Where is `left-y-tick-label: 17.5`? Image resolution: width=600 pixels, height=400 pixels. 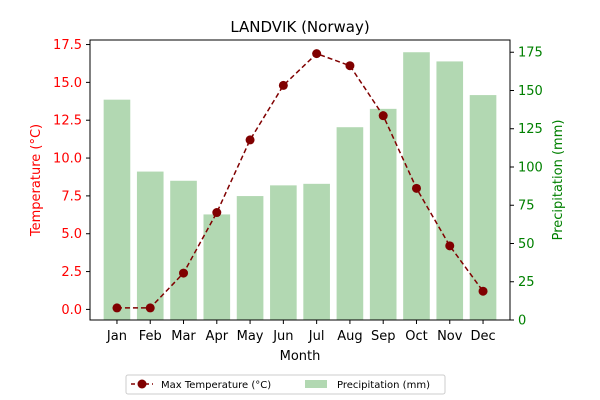
left-y-tick-label: 17.5 is located at coordinates (67, 45).